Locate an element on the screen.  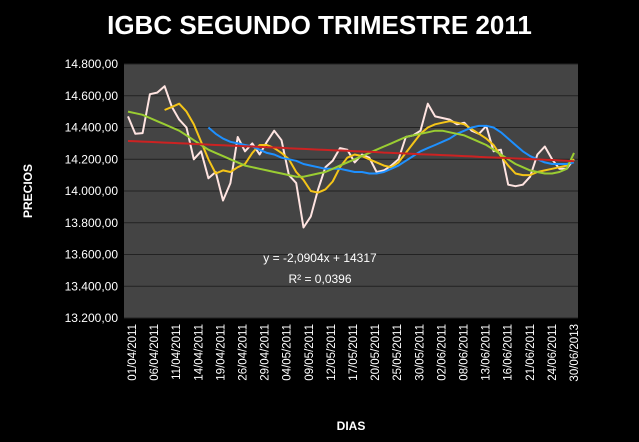
x-tick-label: 25/05/2011 is located at coordinates (398, 352).